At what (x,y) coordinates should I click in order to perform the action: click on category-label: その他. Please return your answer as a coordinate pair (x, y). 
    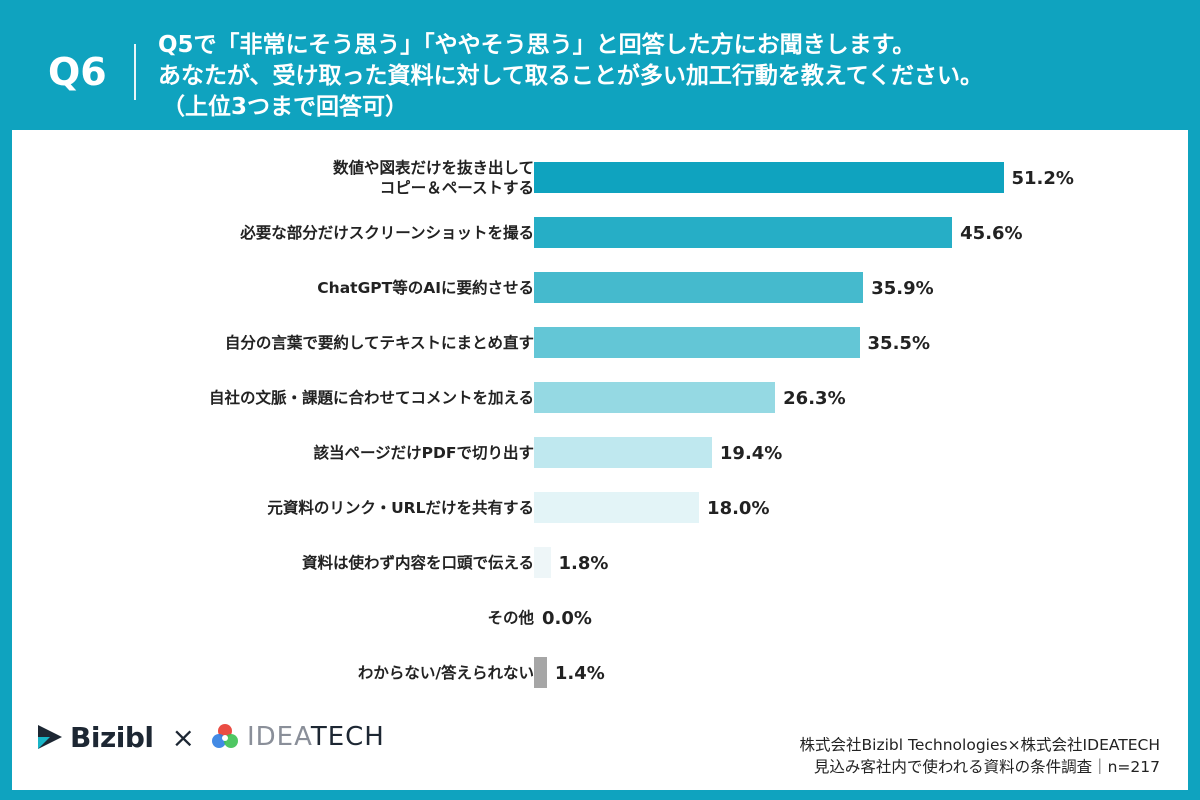
    Looking at the image, I should click on (510, 618).